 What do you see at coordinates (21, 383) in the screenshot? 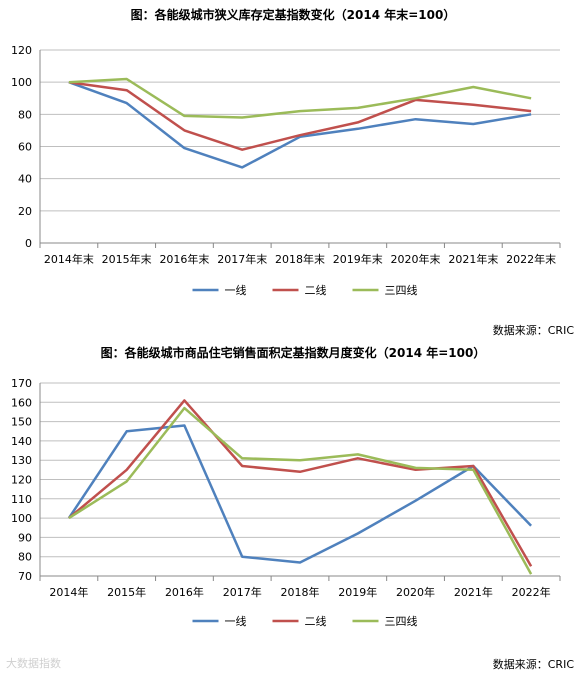
I see `y-tick-label: 170` at bounding box center [21, 383].